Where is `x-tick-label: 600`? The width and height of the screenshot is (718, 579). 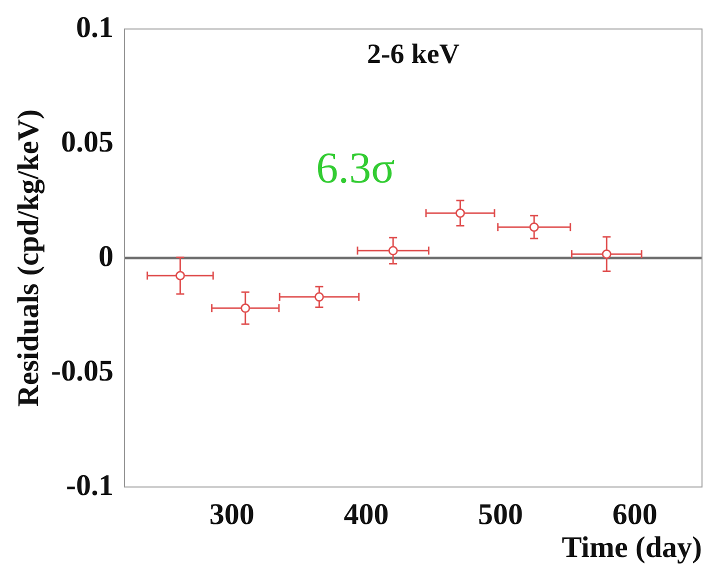
x-tick-label: 600 is located at coordinates (635, 514).